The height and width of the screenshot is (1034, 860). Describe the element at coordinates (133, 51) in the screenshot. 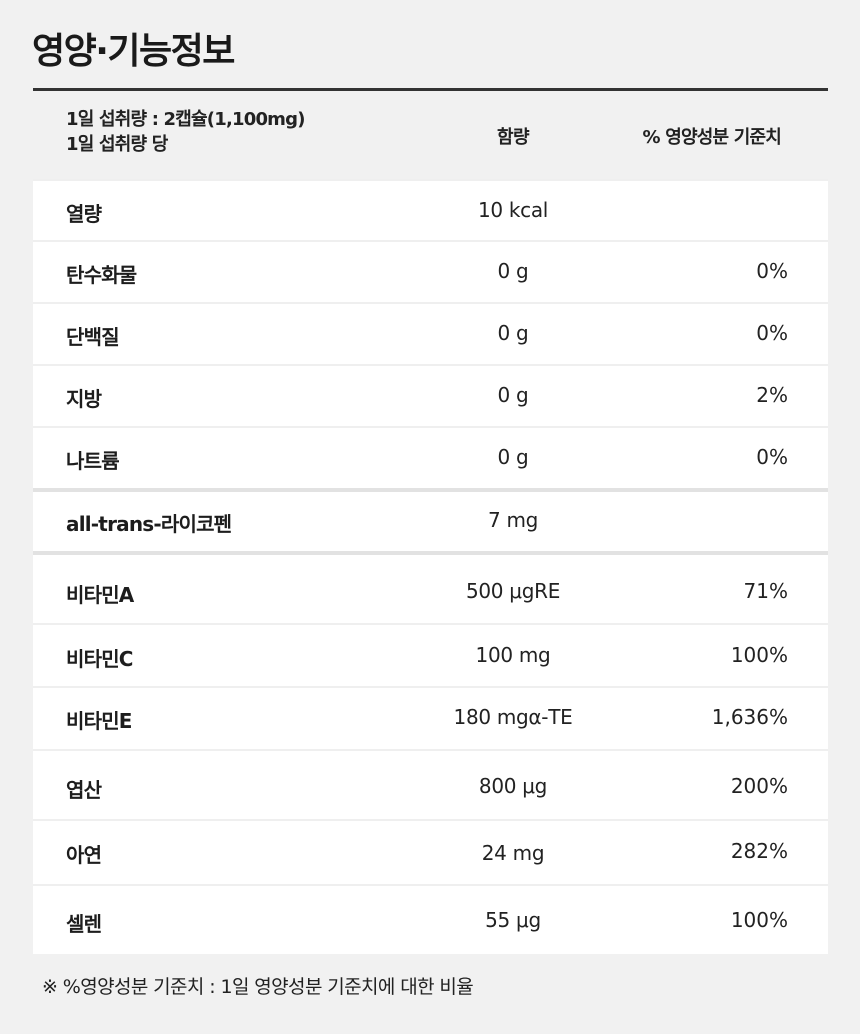

I see `page-title: 영양·기능정보` at that location.